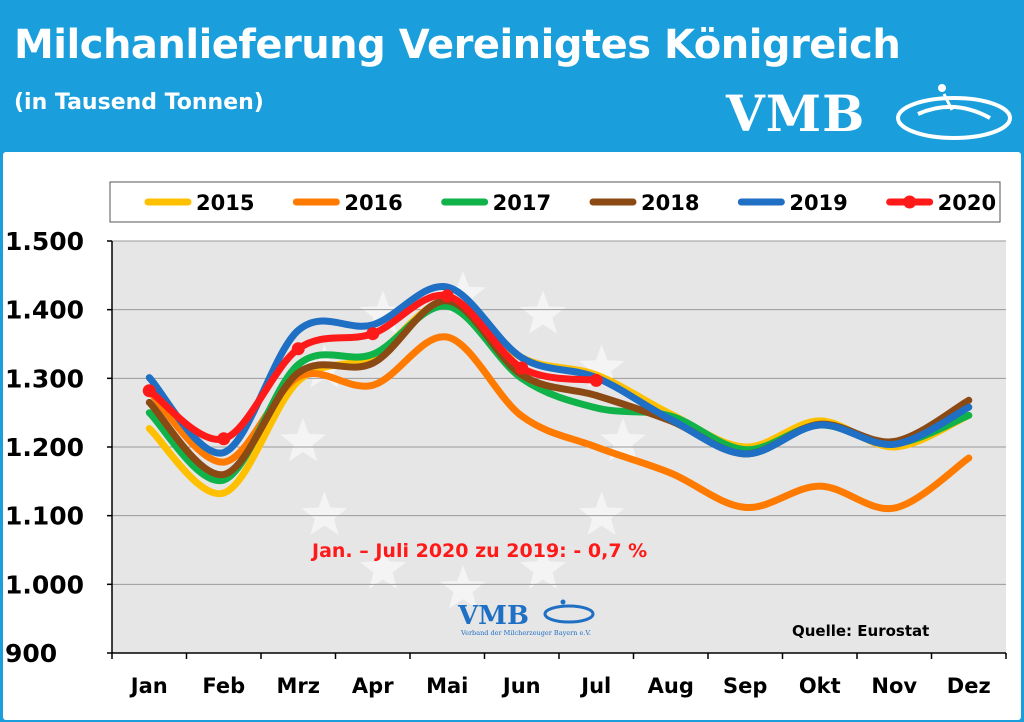 Image resolution: width=1024 pixels, height=722 pixels. Describe the element at coordinates (225, 203) in the screenshot. I see `legend-label-2015: 2015` at that location.